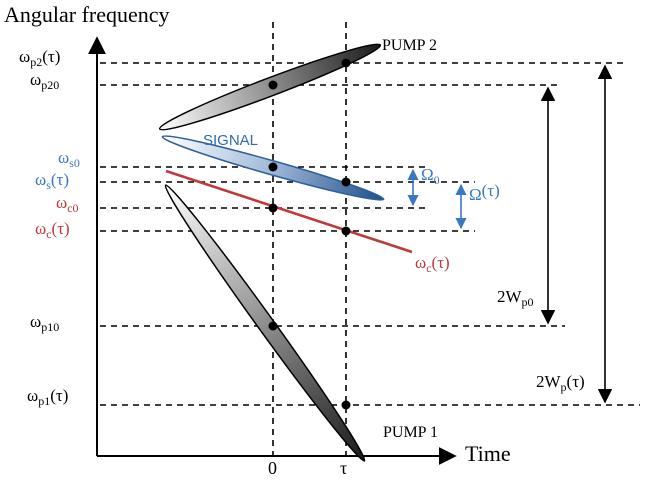 This screenshot has width=661, height=481. I want to click on dot-pump1-tau, so click(346, 405).